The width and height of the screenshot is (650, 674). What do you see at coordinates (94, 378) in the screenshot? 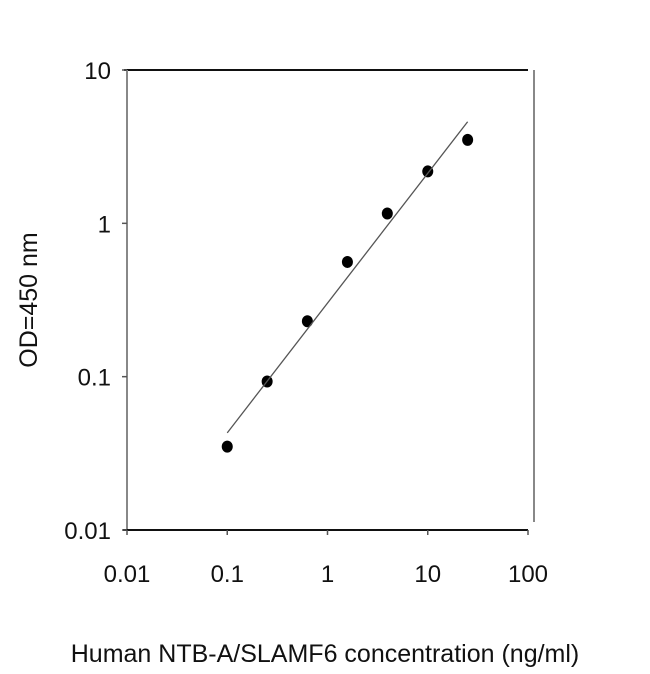
I see `y-tick-label: 0.1` at bounding box center [94, 378].